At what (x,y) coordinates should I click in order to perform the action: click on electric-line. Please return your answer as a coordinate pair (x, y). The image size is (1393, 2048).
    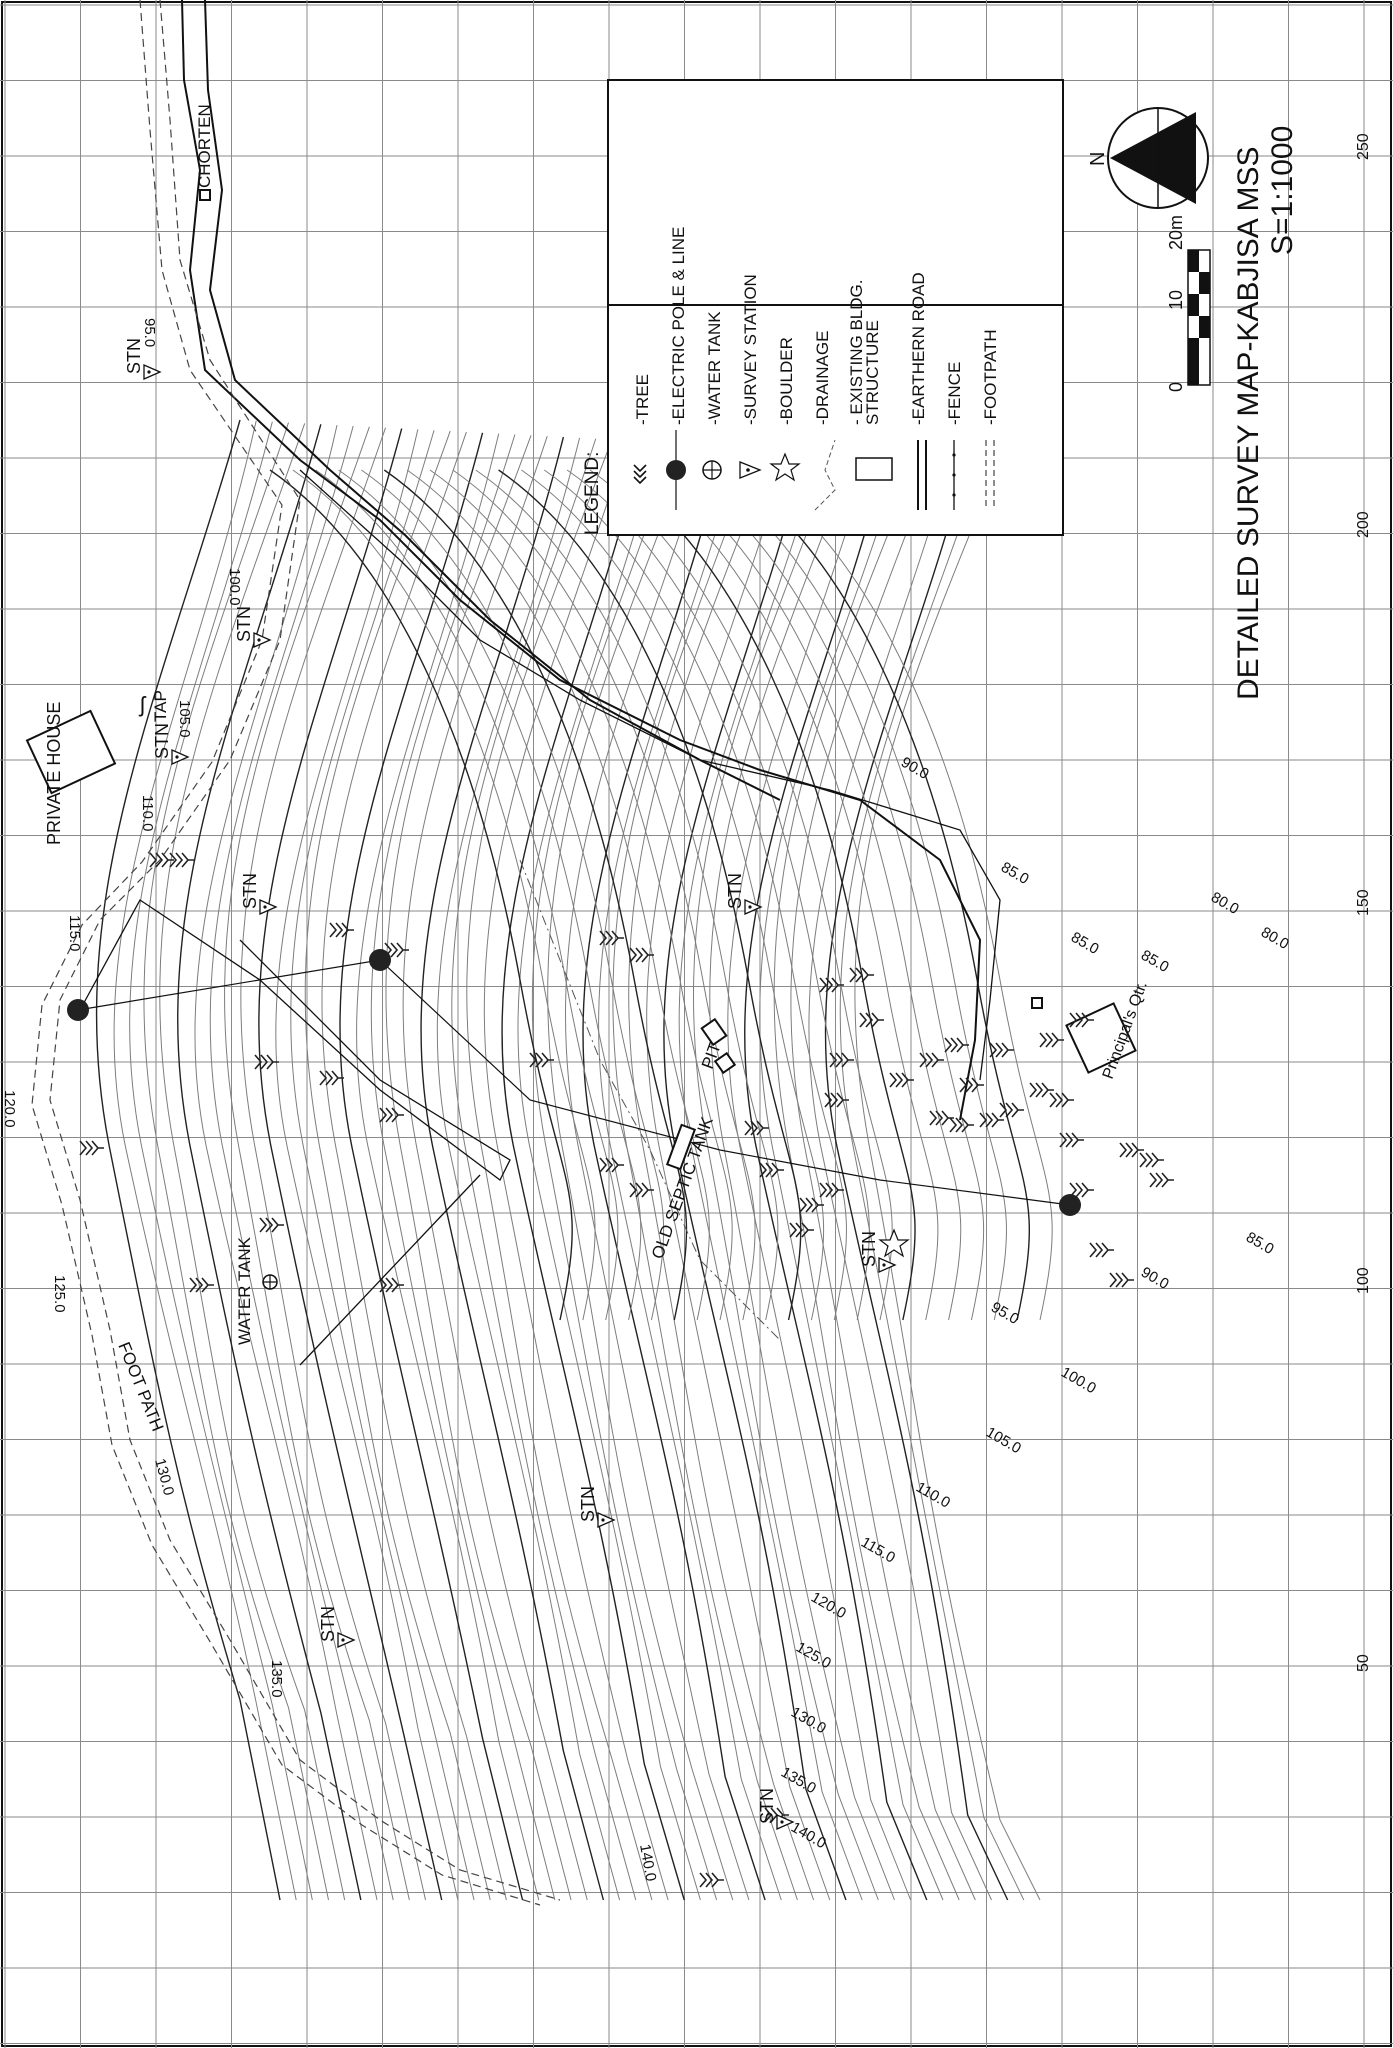
    Looking at the image, I should click on (574, 1082).